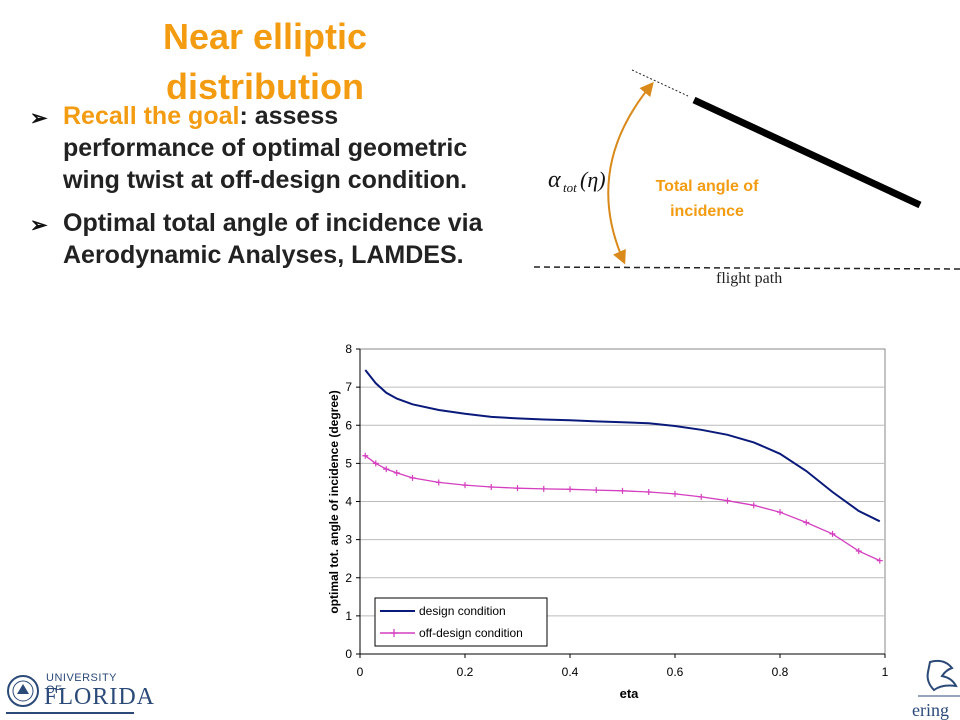 The height and width of the screenshot is (720, 960). Describe the element at coordinates (360, 672) in the screenshot. I see `x-tick-label: 0` at that location.